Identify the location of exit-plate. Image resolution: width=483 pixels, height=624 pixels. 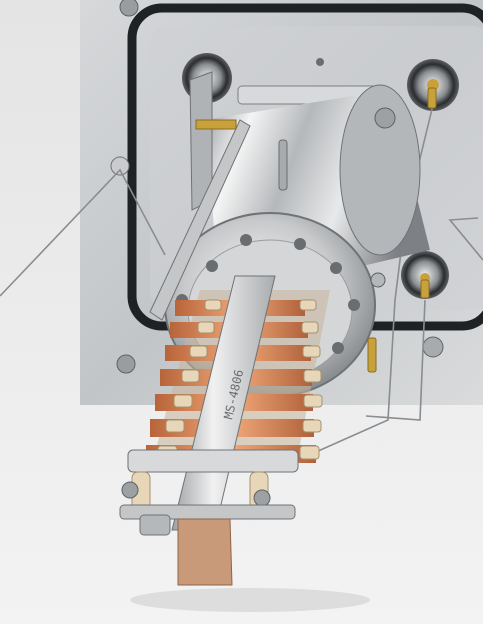
(205, 552).